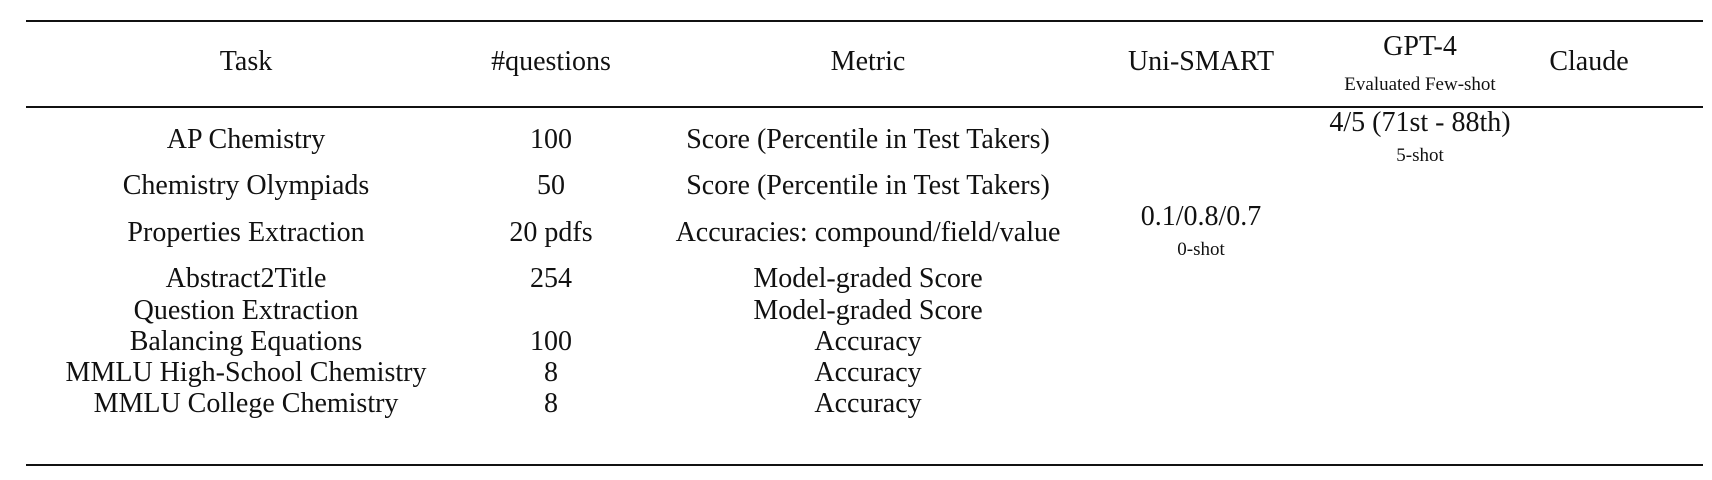 This screenshot has height=480, width=1712. I want to click on questions-cell: 50, so click(551, 185).